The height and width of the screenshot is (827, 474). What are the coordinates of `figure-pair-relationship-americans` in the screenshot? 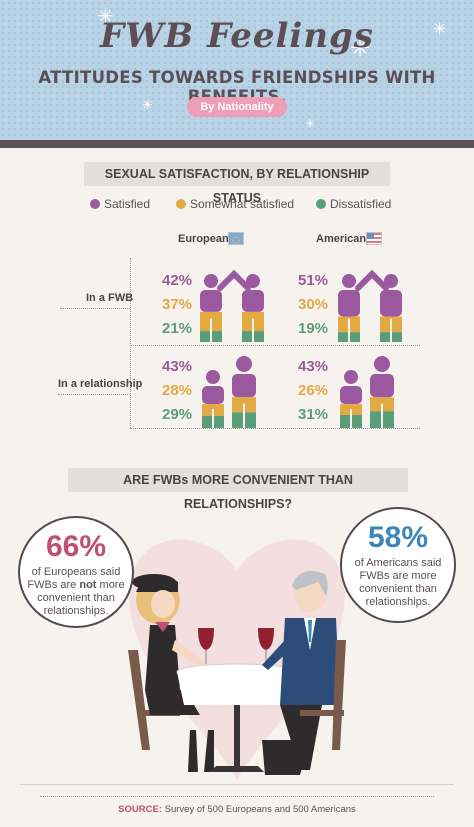 It's located at (367, 392).